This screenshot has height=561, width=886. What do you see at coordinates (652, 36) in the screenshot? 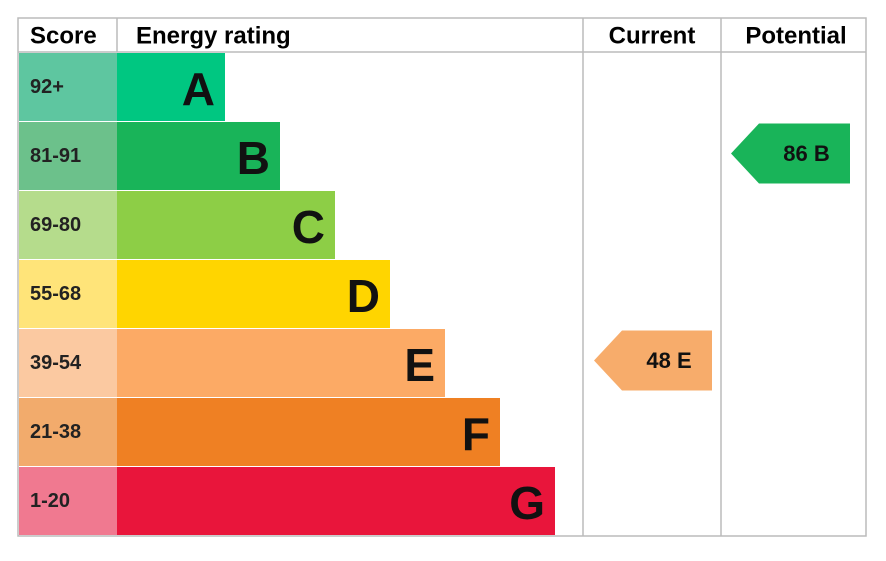
I see `header-current: Current` at bounding box center [652, 36].